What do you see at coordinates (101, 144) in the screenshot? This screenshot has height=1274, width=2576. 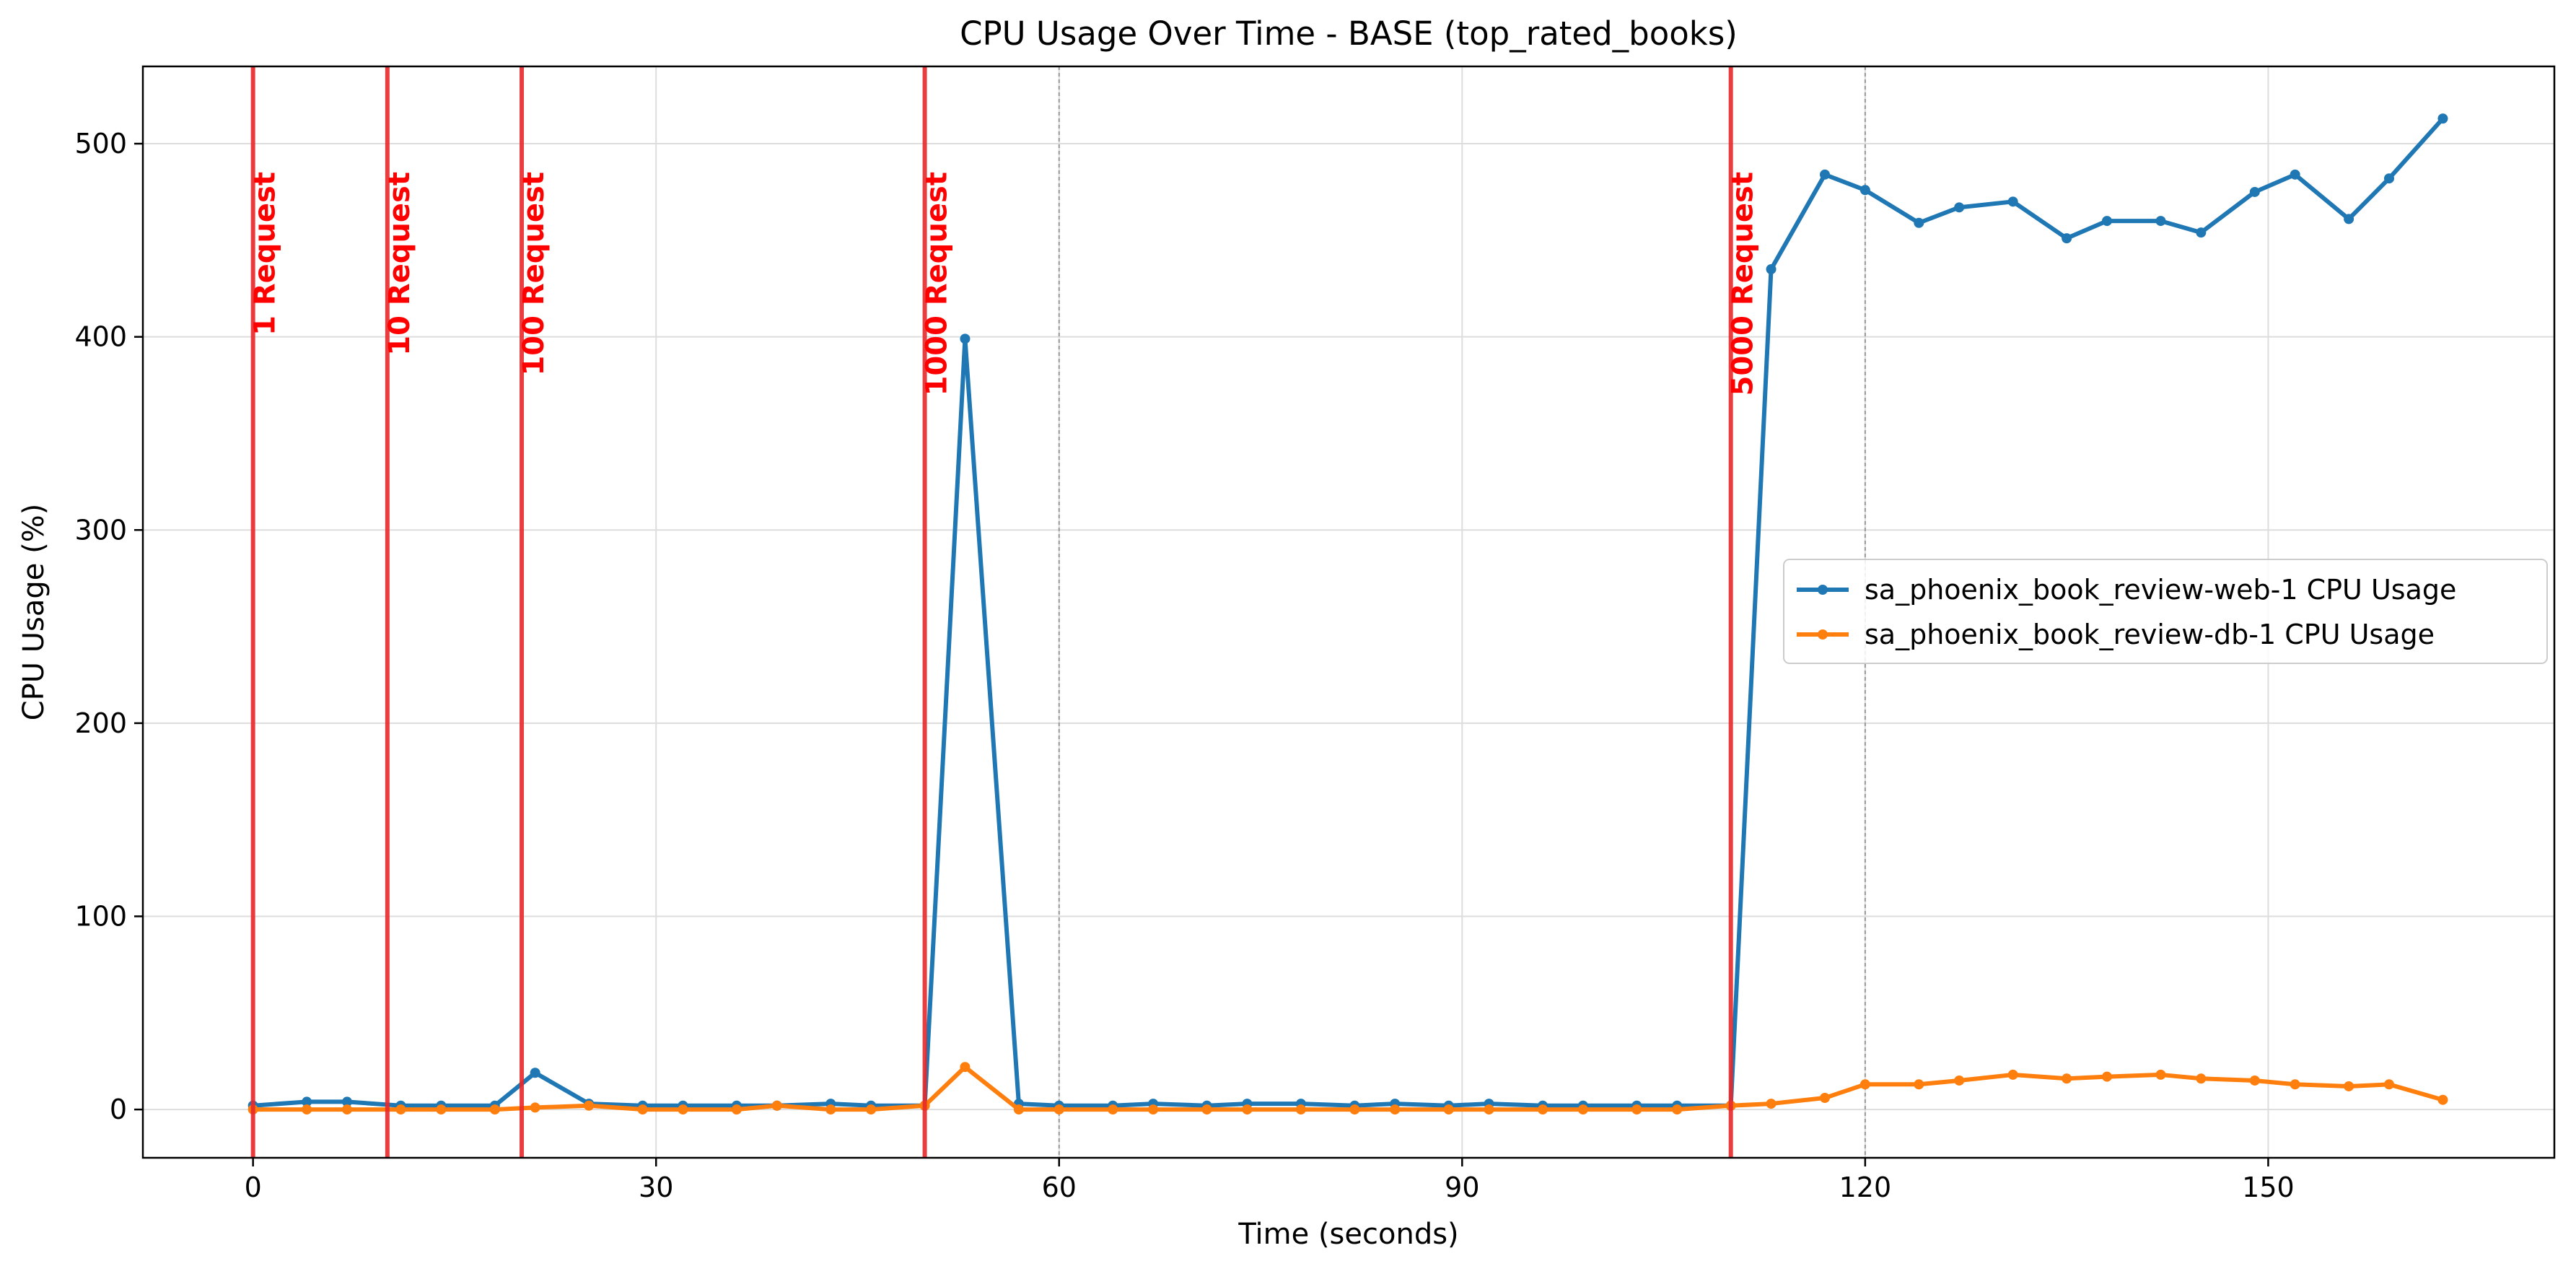 I see `y-tick-label: 500` at bounding box center [101, 144].